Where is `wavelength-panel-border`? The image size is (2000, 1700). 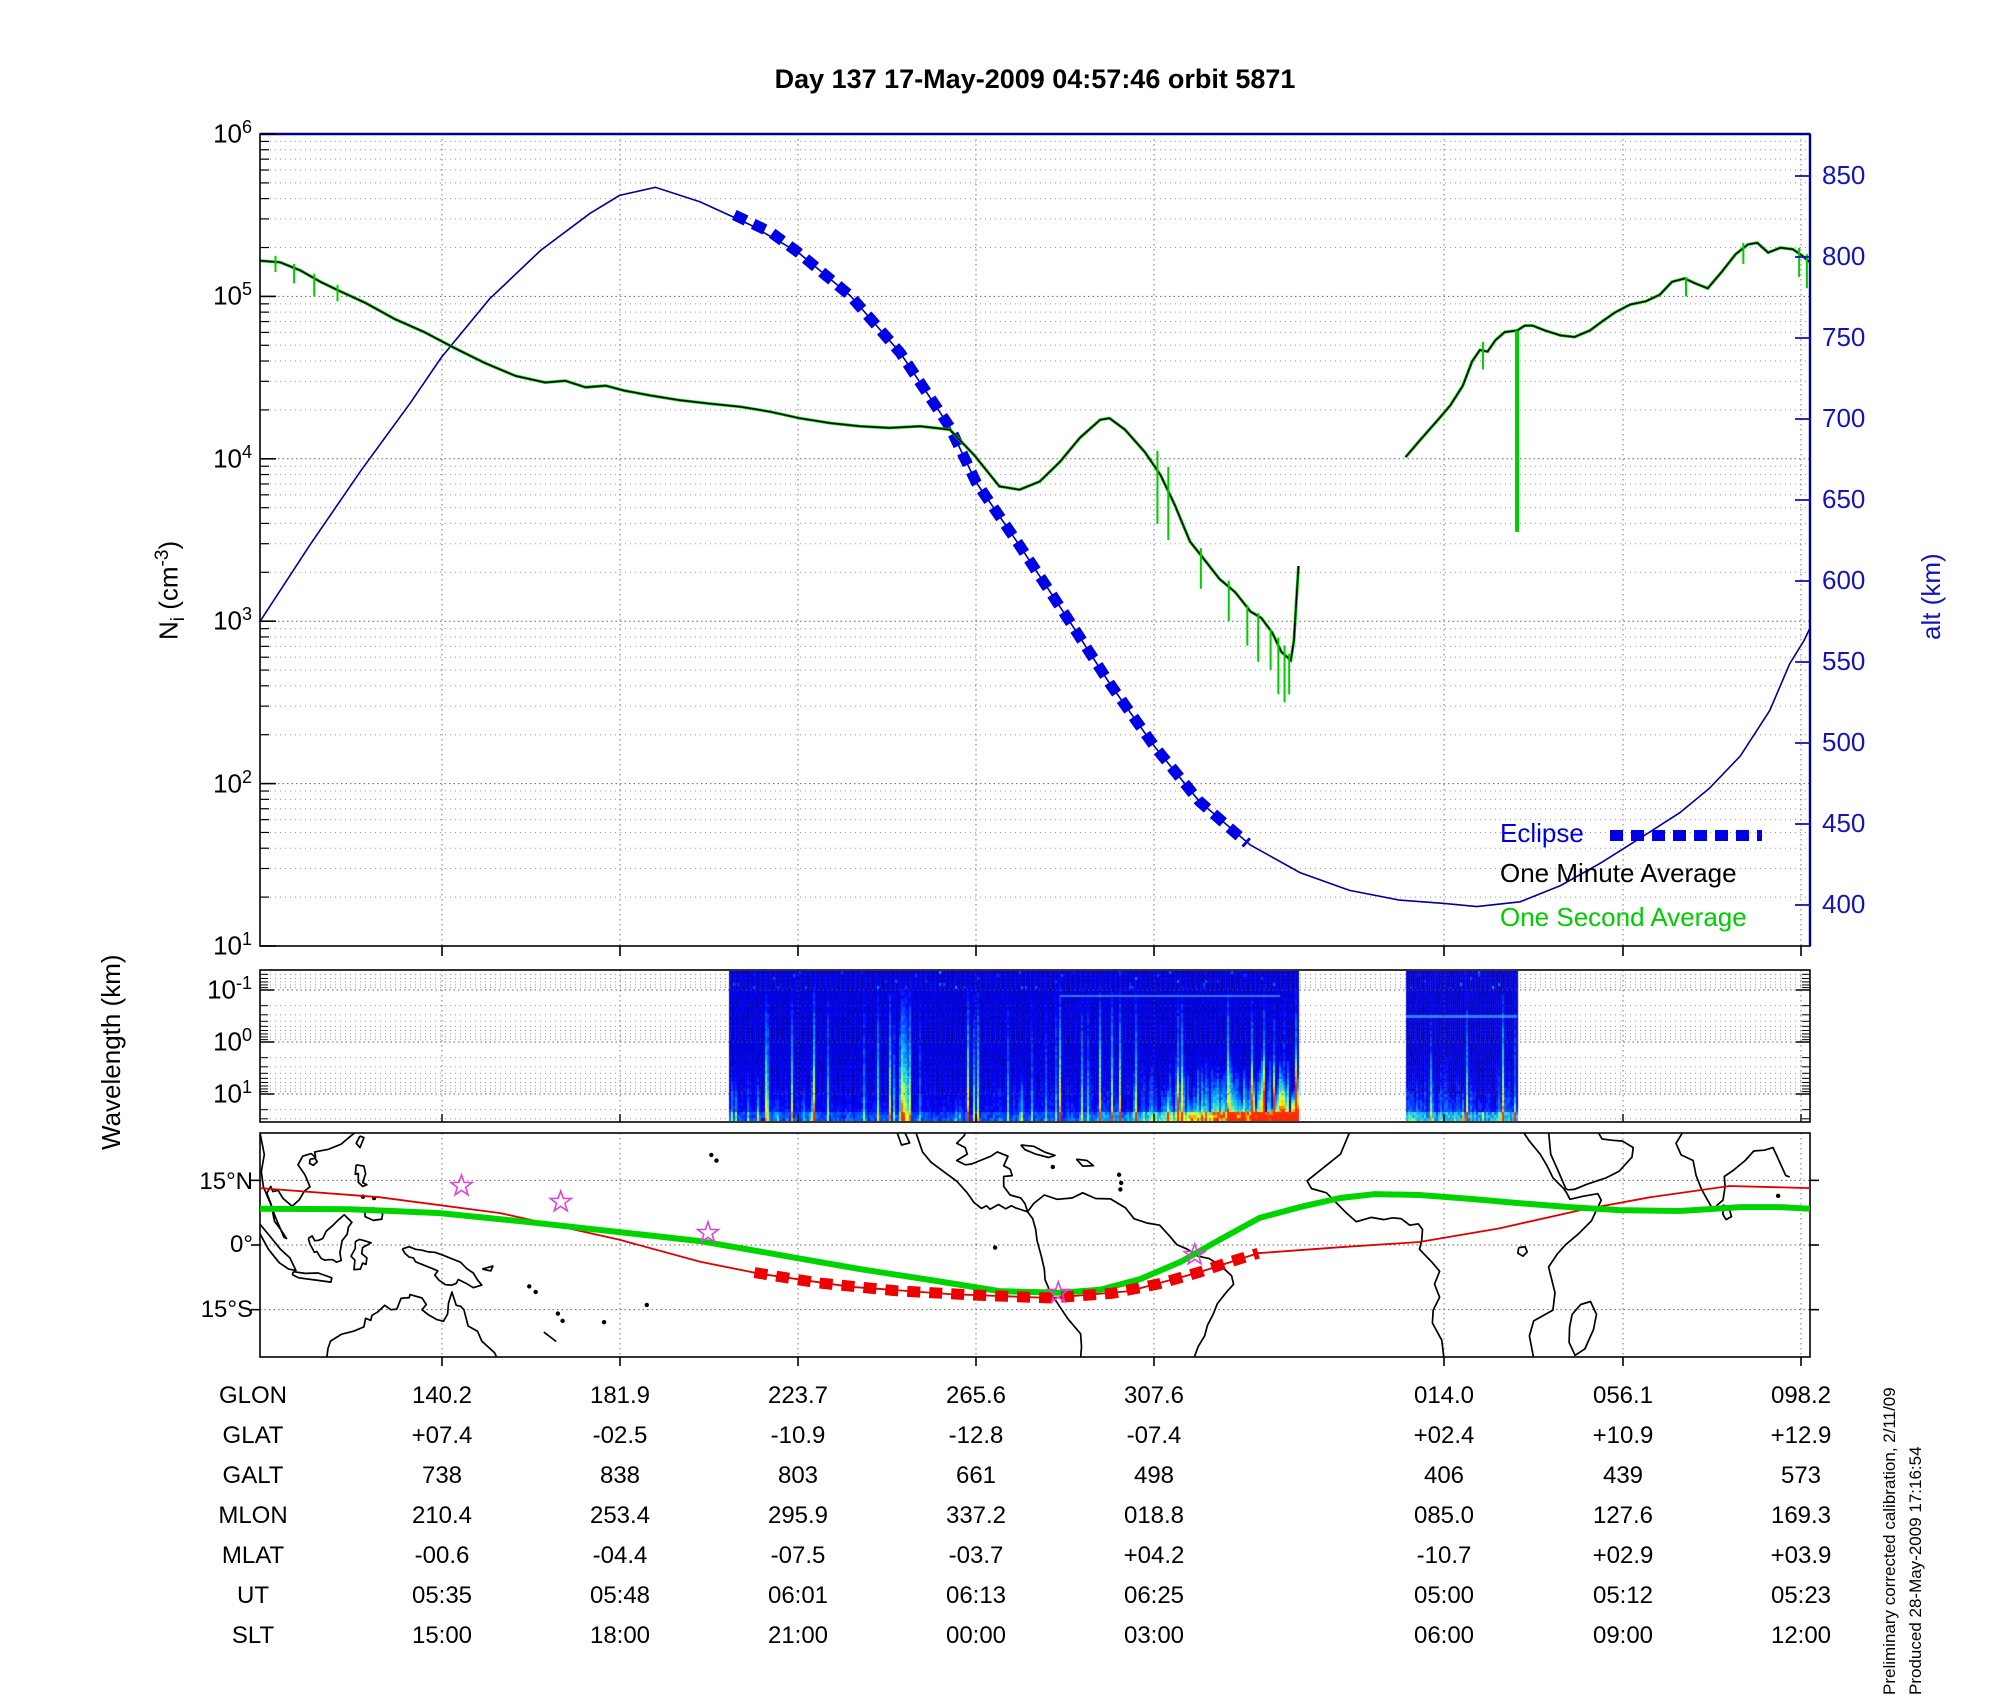
wavelength-panel-border is located at coordinates (1035, 1046).